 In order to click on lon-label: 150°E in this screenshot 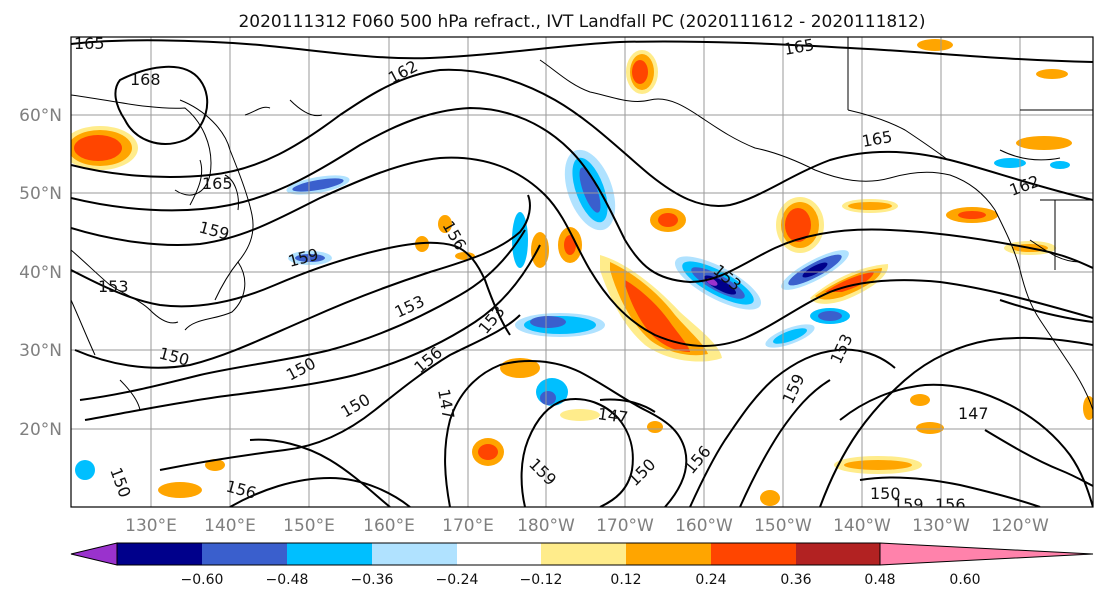, I will do `click(309, 526)`.